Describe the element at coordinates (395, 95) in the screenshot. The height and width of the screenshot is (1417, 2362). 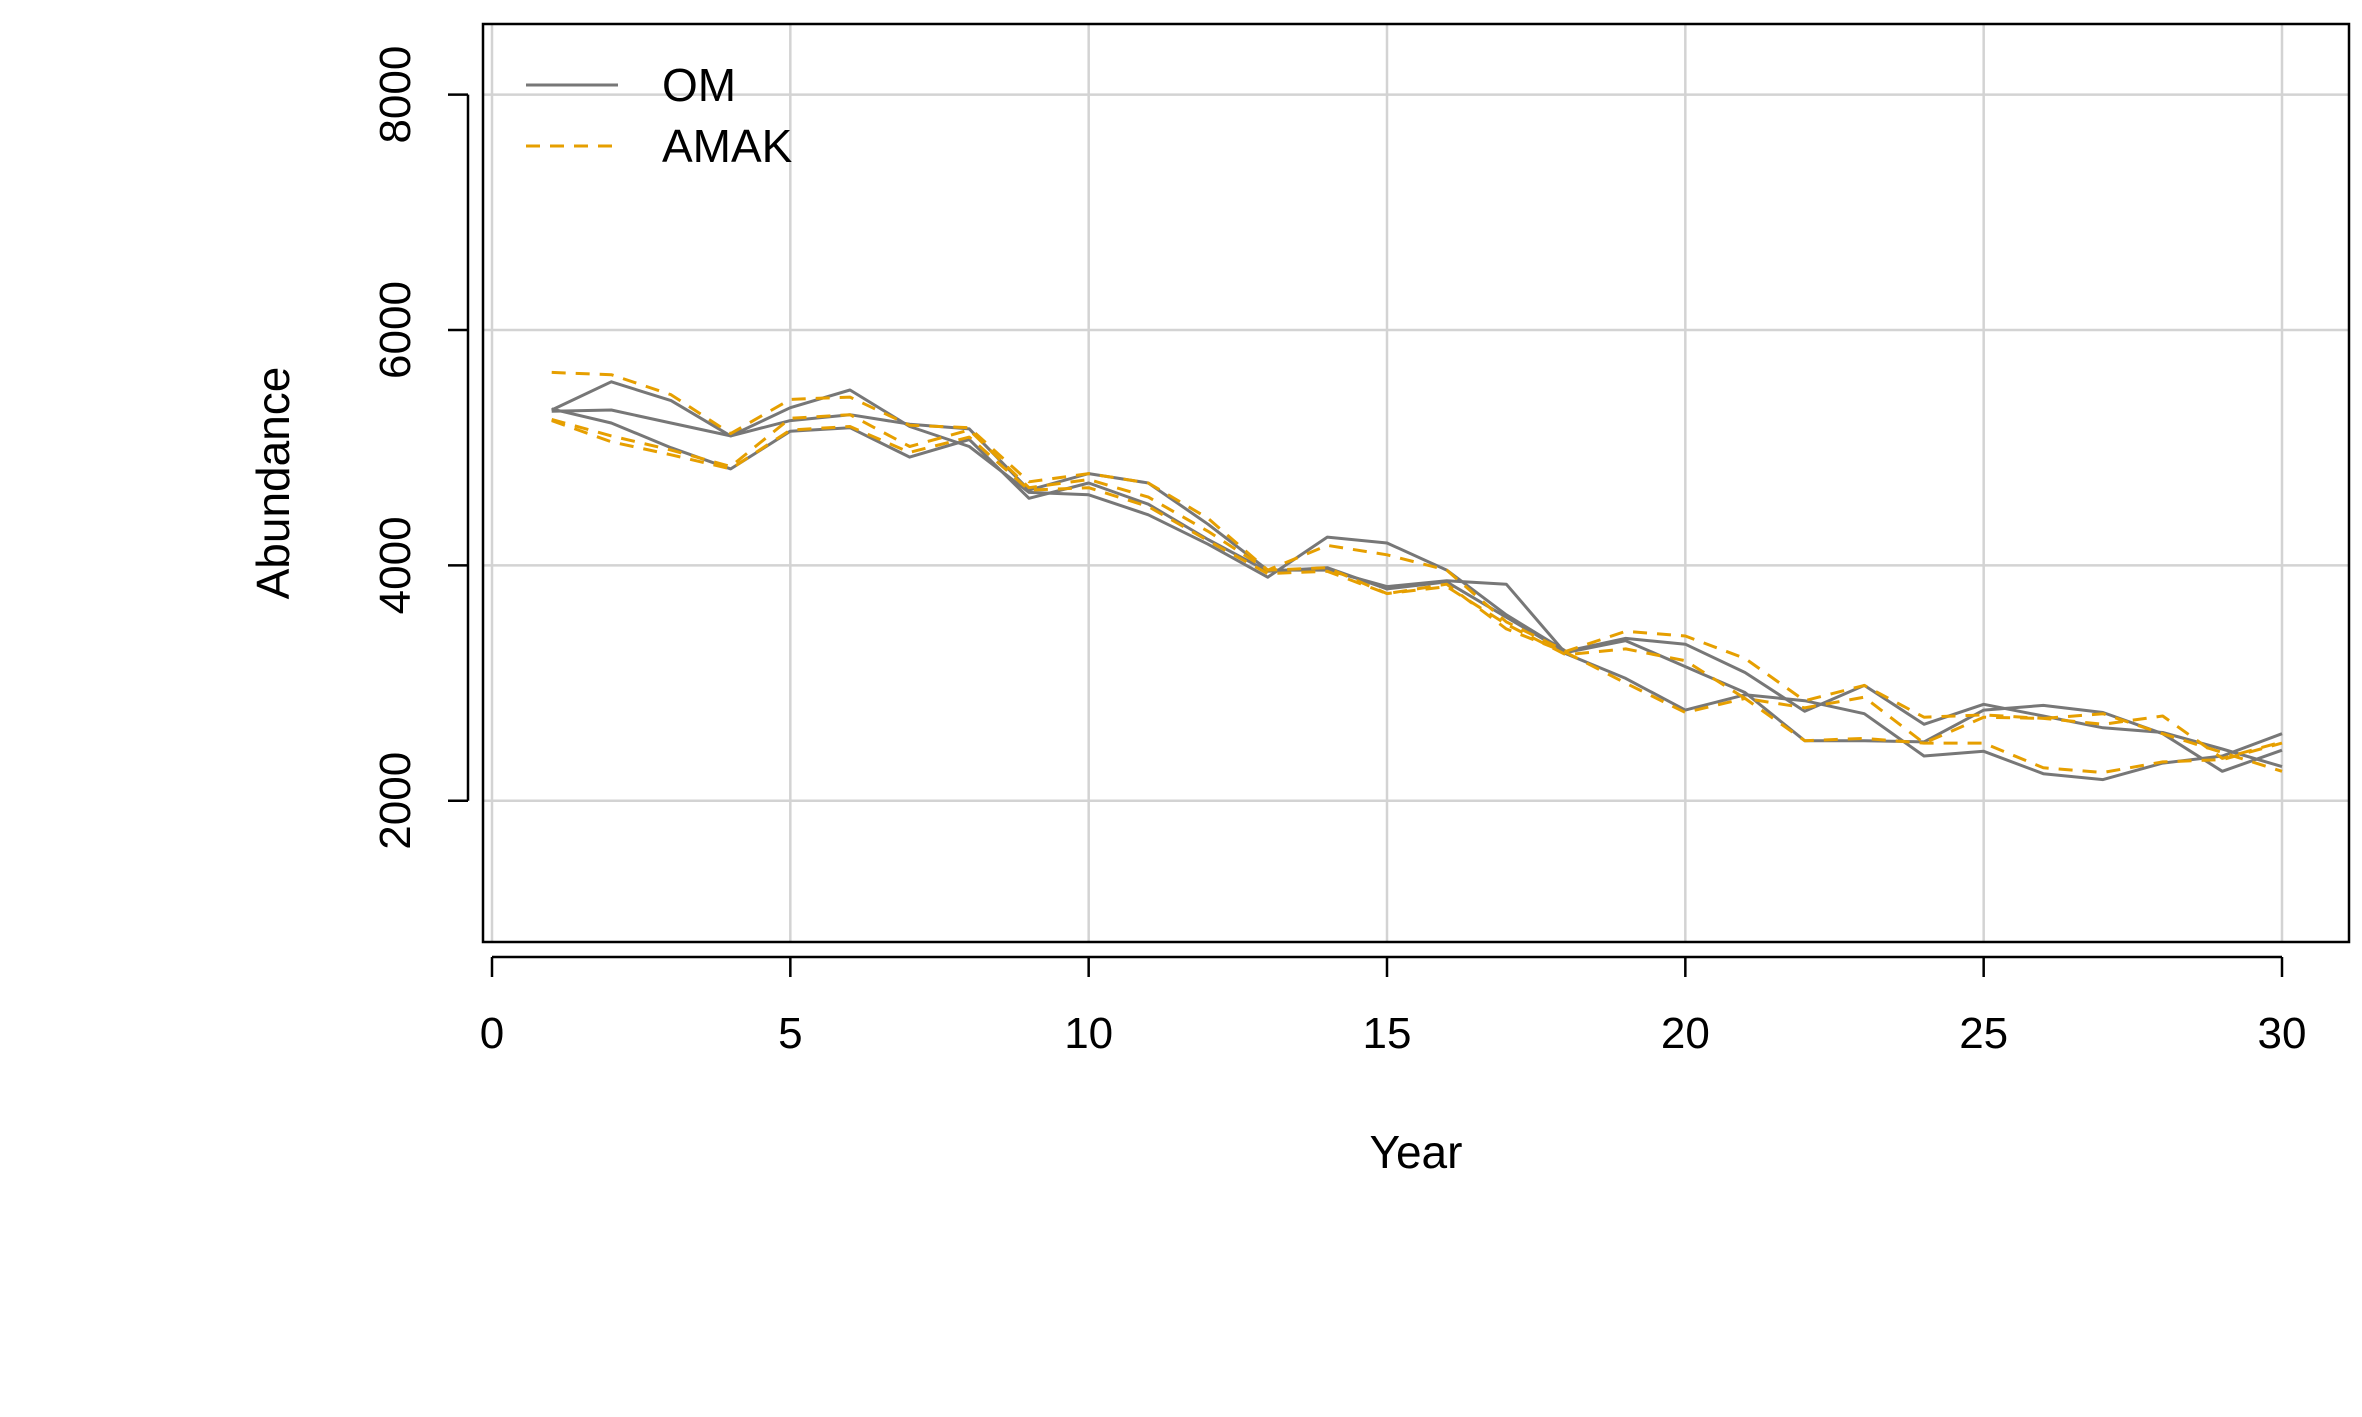
I see `y-tick-label: 8000` at that location.